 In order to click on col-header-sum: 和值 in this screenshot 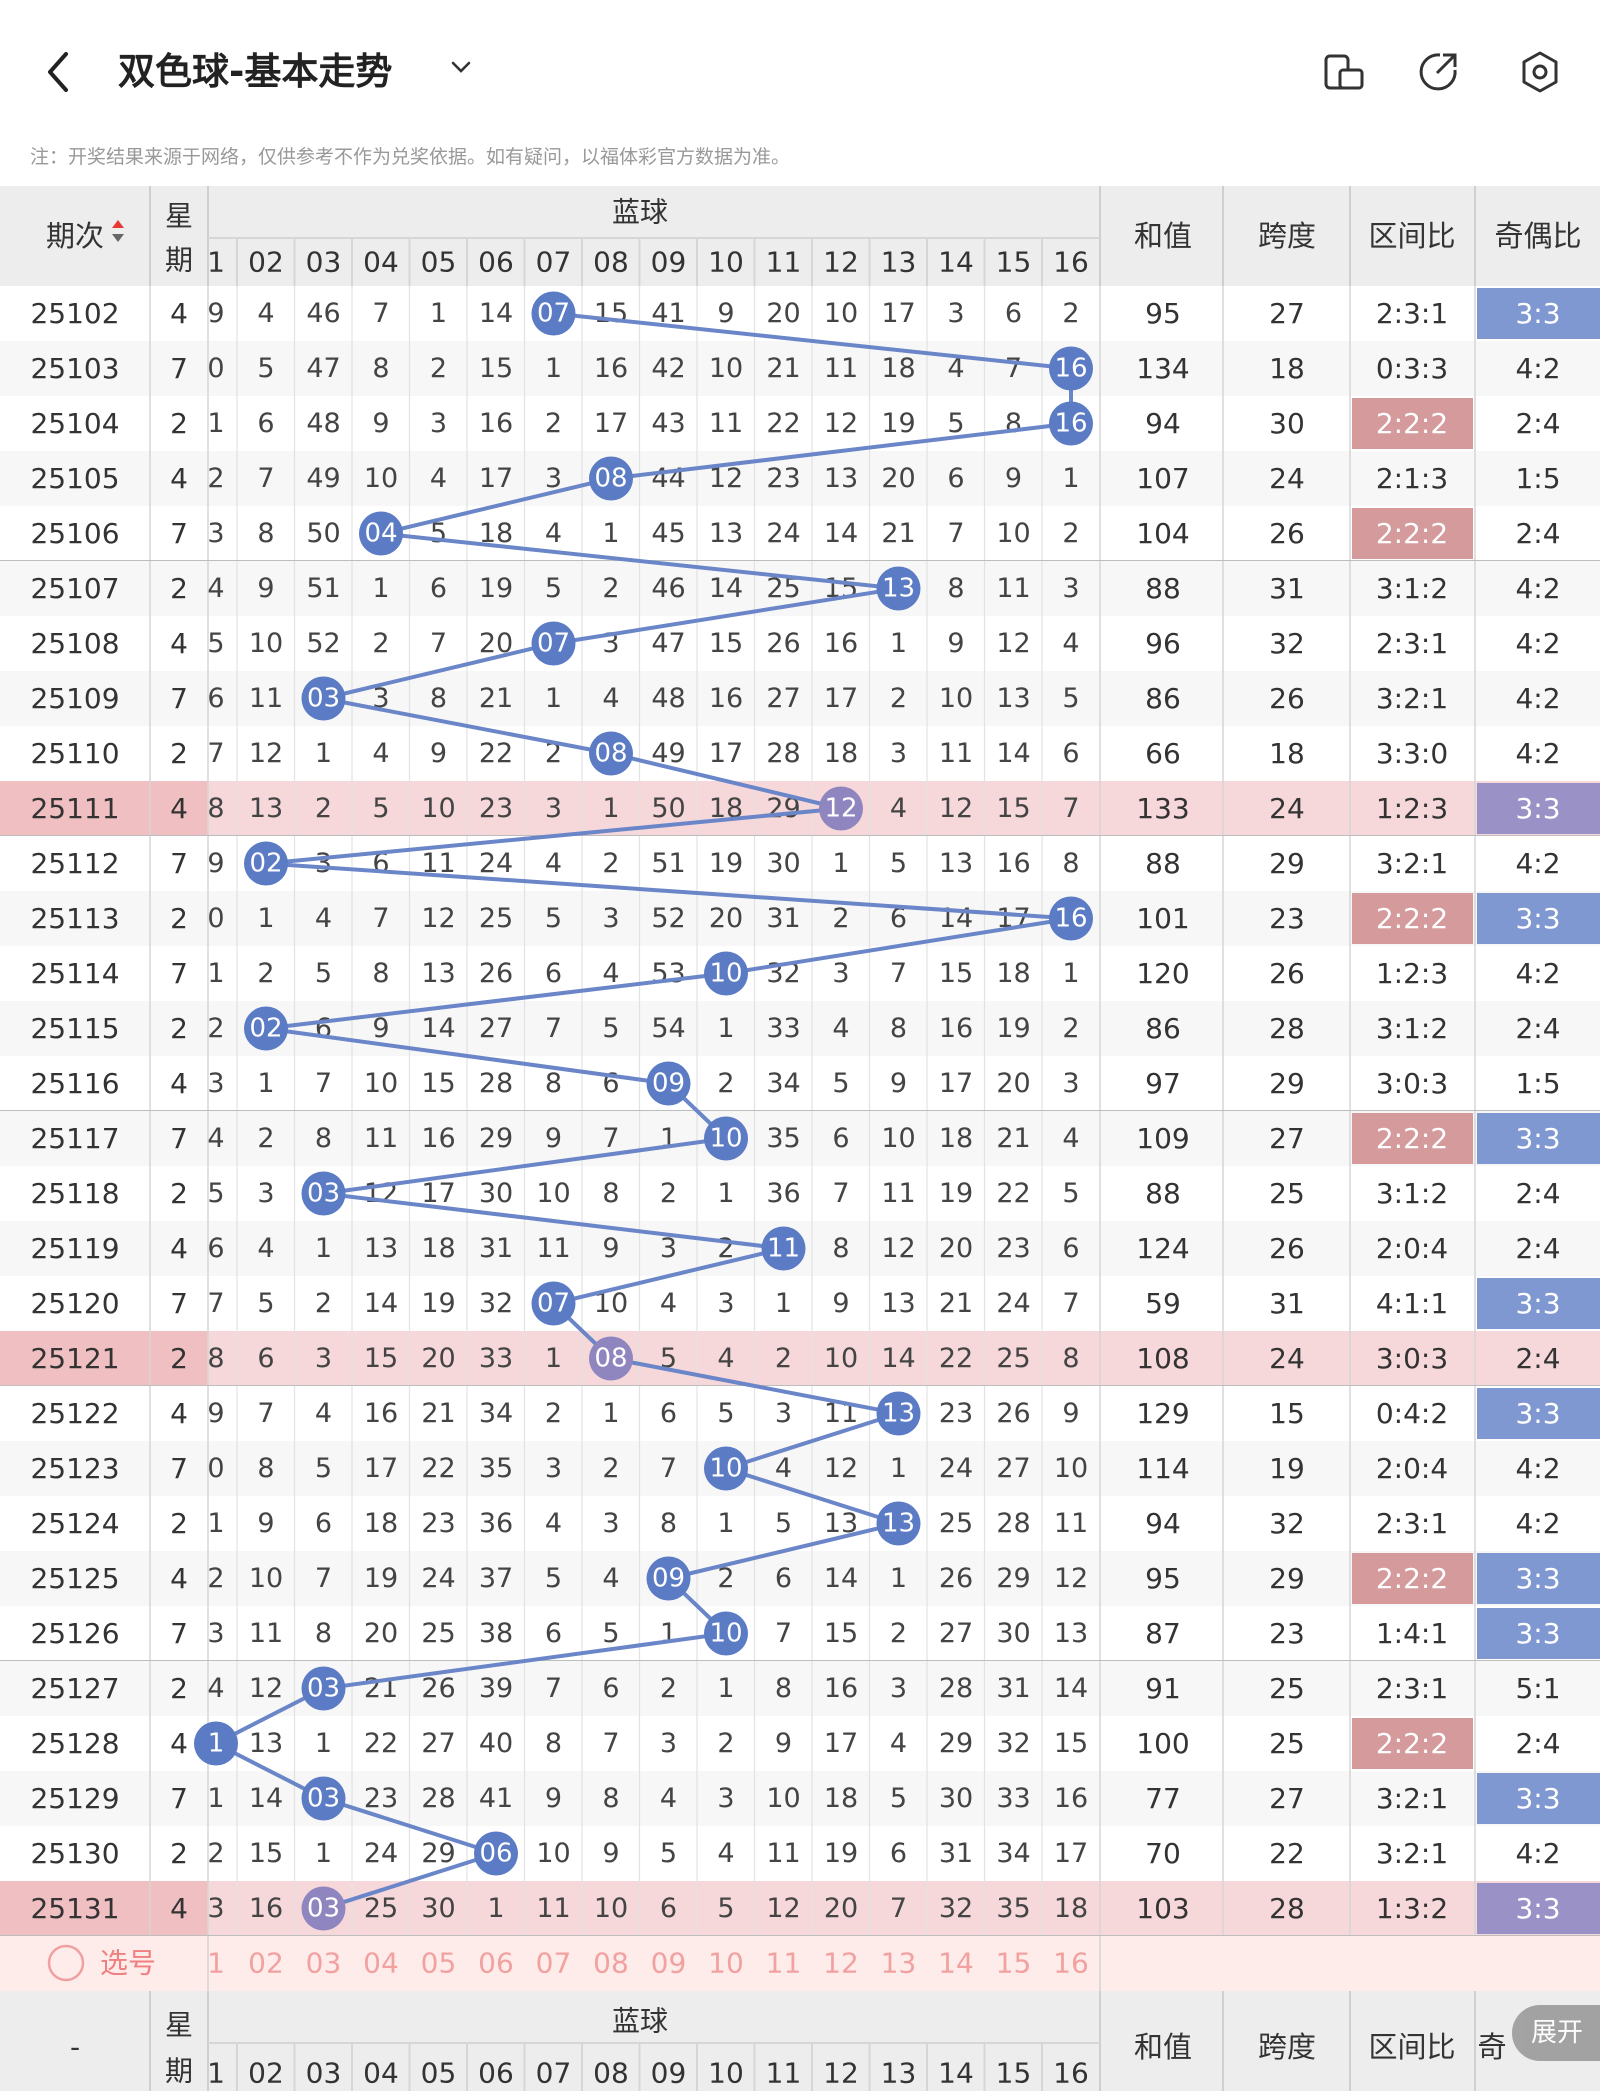, I will do `click(1163, 236)`.